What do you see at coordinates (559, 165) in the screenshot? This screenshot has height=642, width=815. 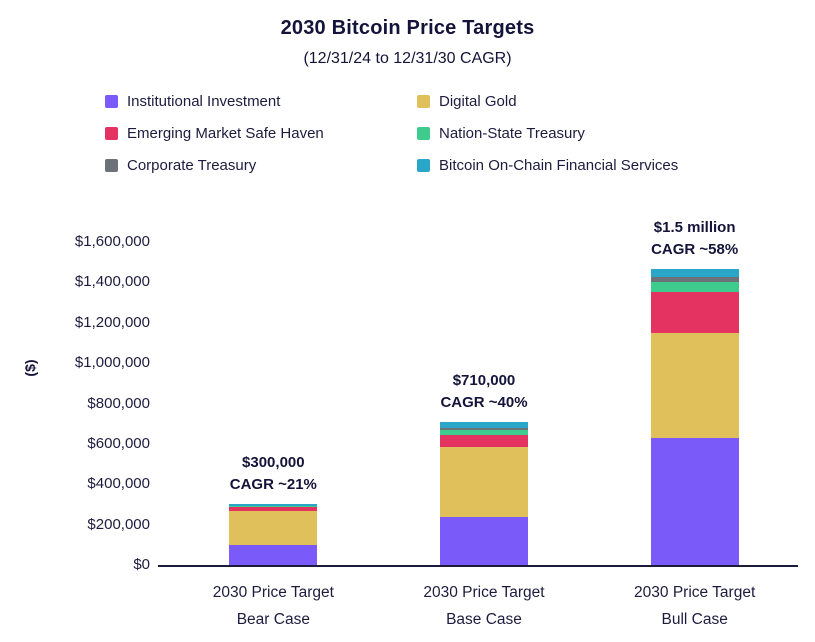 I see `legend-label: Bitcoin On-Chain Financial Services` at bounding box center [559, 165].